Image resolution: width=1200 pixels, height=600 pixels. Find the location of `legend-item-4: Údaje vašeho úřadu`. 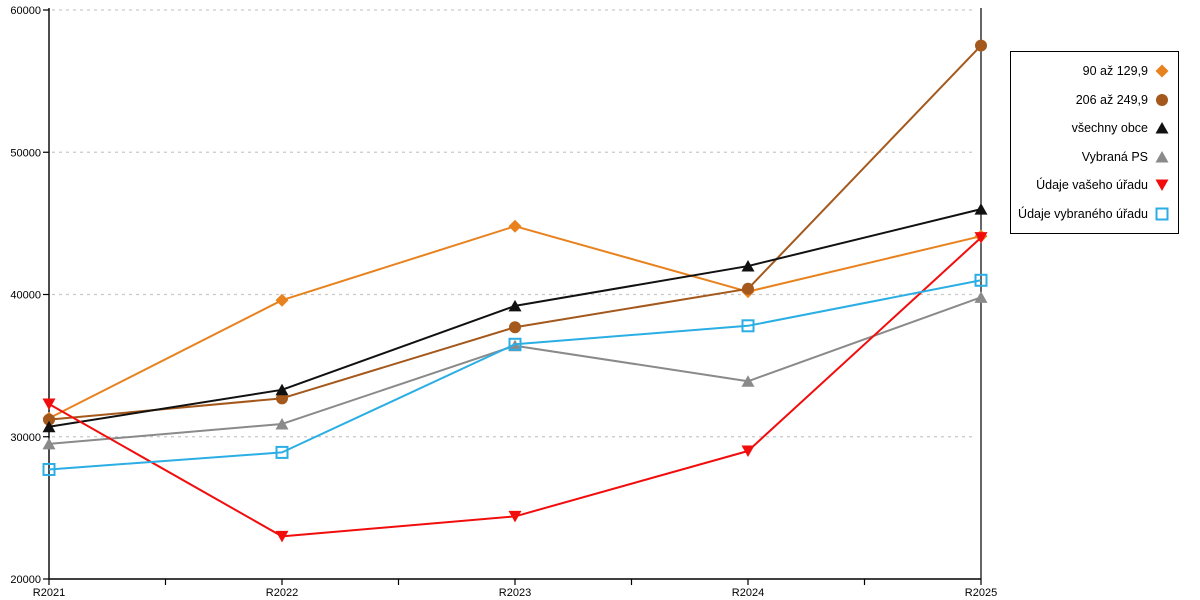

legend-item-4: Údaje vašeho úřadu is located at coordinates (1093, 185).